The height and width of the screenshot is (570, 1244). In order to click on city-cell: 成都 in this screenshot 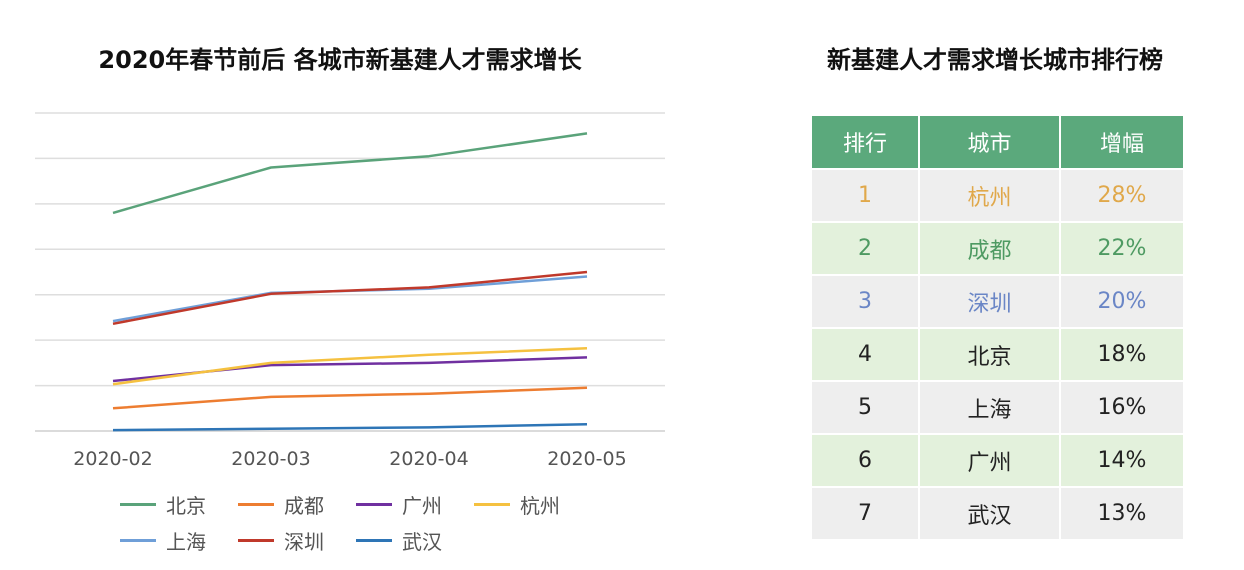, I will do `click(989, 248)`.